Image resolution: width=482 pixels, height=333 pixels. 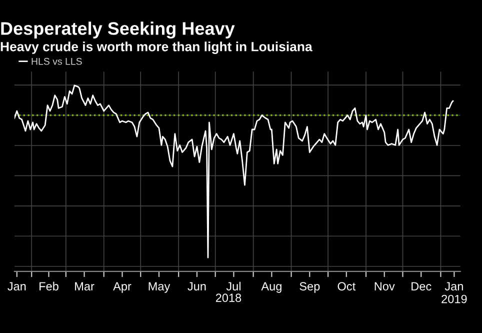 What do you see at coordinates (159, 287) in the screenshot?
I see `x-tick-label: May` at bounding box center [159, 287].